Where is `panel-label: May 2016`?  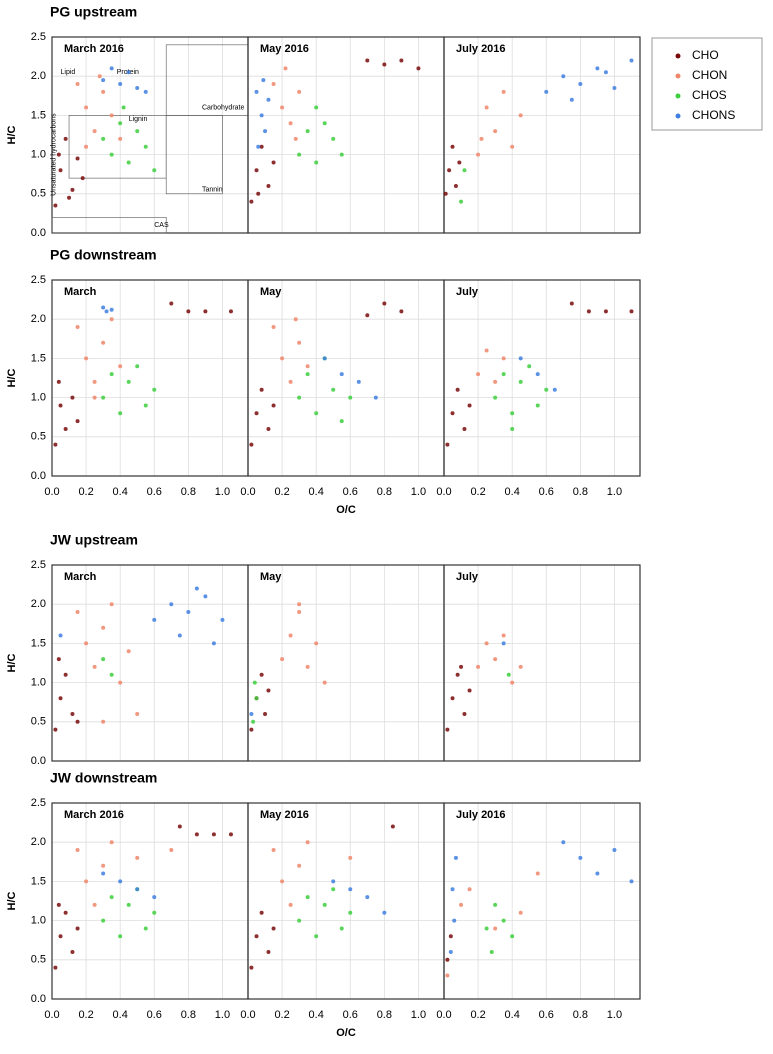 panel-label: May 2016 is located at coordinates (284, 49).